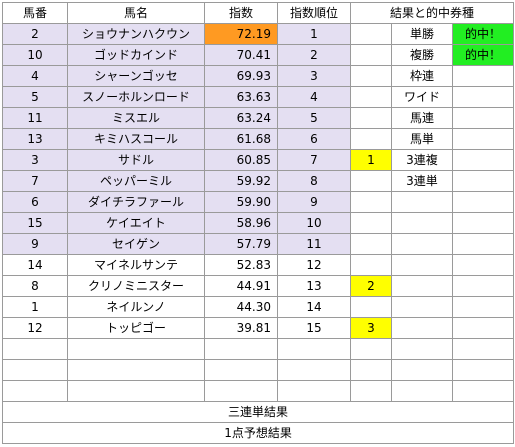 Image resolution: width=515 pixels, height=447 pixels. Describe the element at coordinates (35, 286) in the screenshot. I see `row-umaban: 8` at that location.